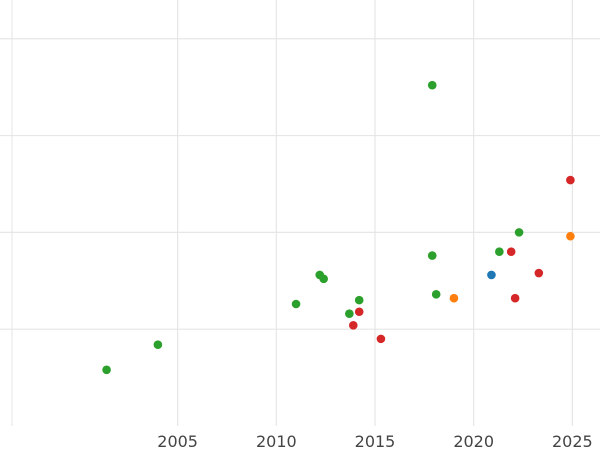  Describe the element at coordinates (276, 441) in the screenshot. I see `x-tick-label: 2010` at that location.